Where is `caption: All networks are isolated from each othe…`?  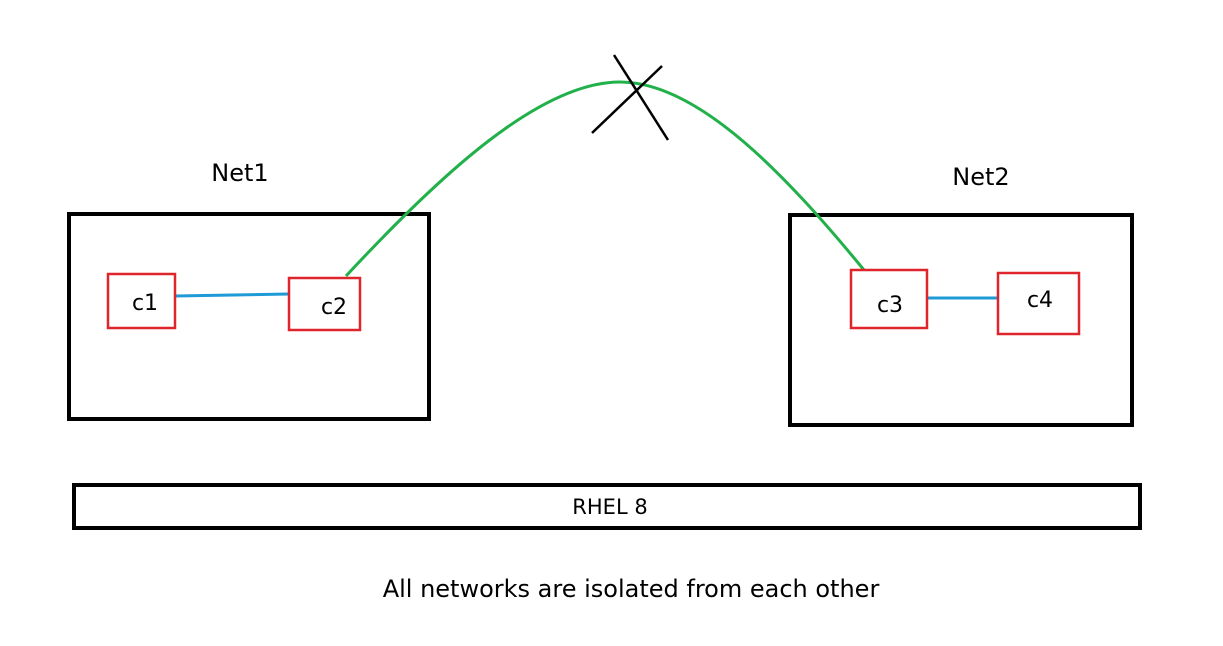 caption: All networks are isolated from each othe… is located at coordinates (631, 589).